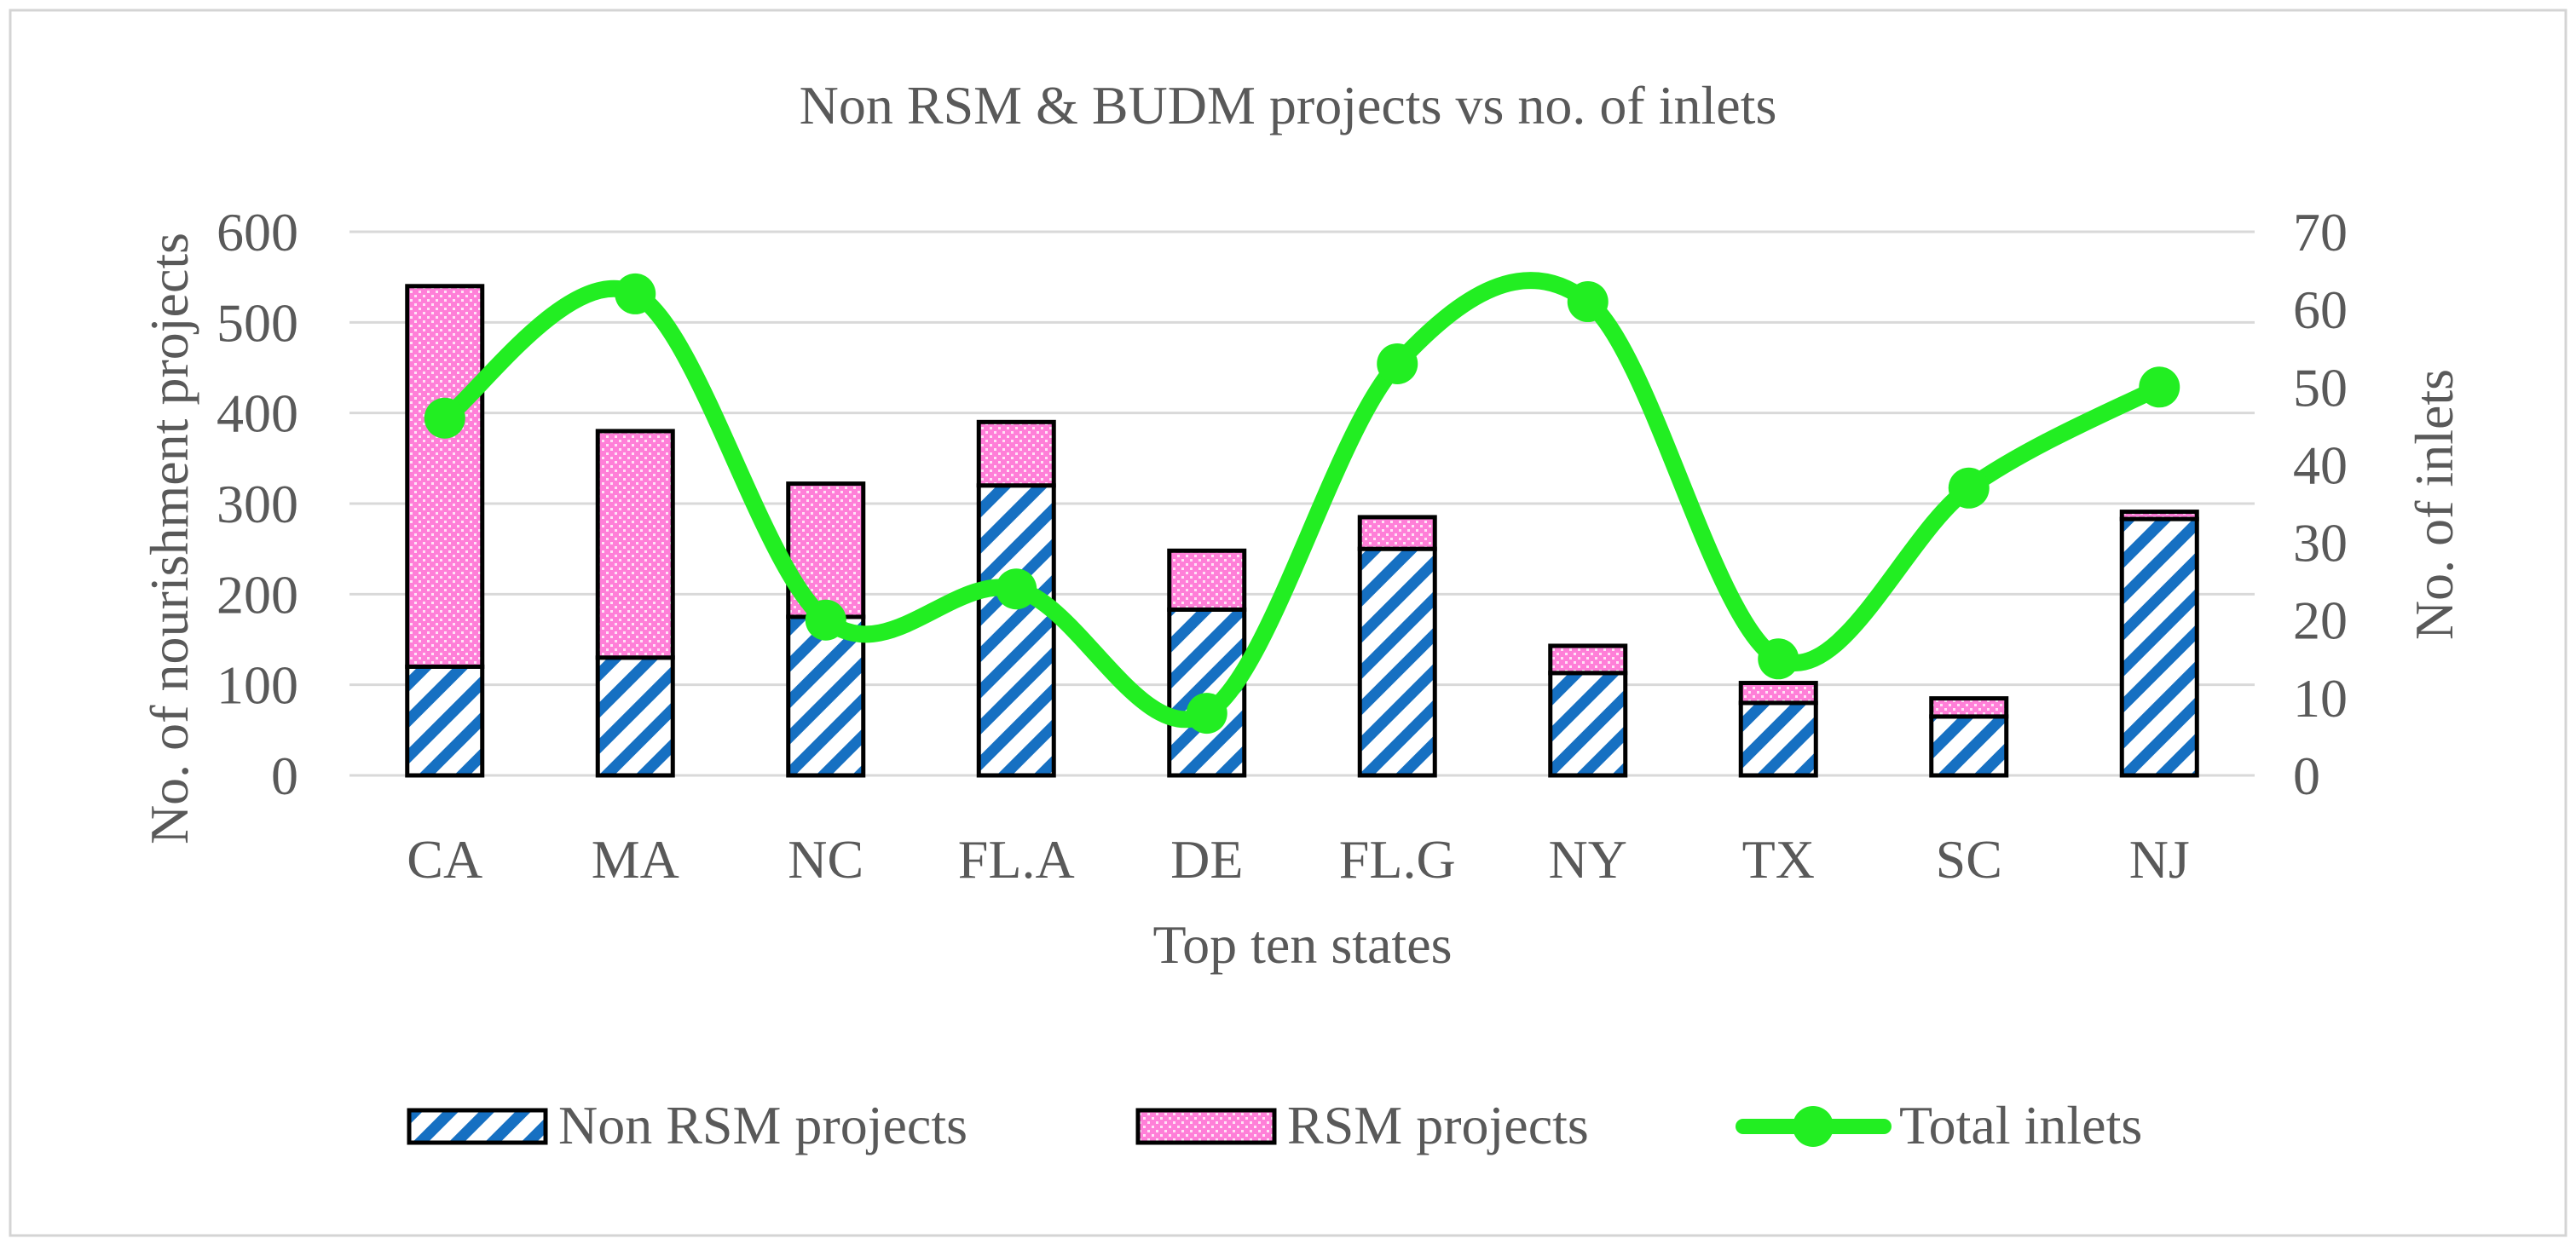 Image resolution: width=2576 pixels, height=1250 pixels. What do you see at coordinates (2434, 504) in the screenshot?
I see `y2-axis-label: No. of inlets` at bounding box center [2434, 504].